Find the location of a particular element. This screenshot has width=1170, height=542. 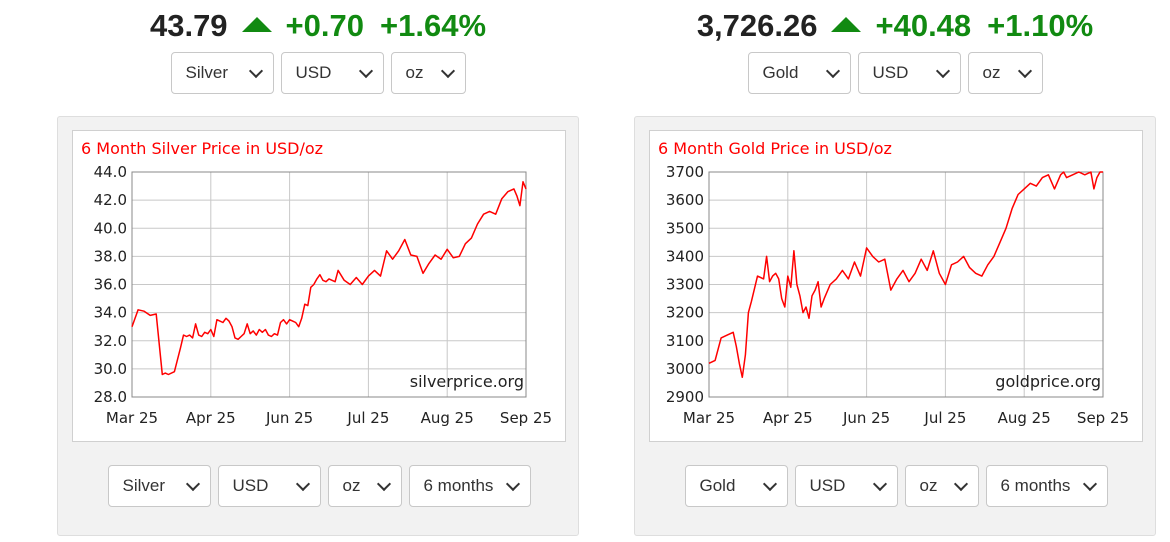

gold-top-selects: Gold USD oz is located at coordinates (895, 73).